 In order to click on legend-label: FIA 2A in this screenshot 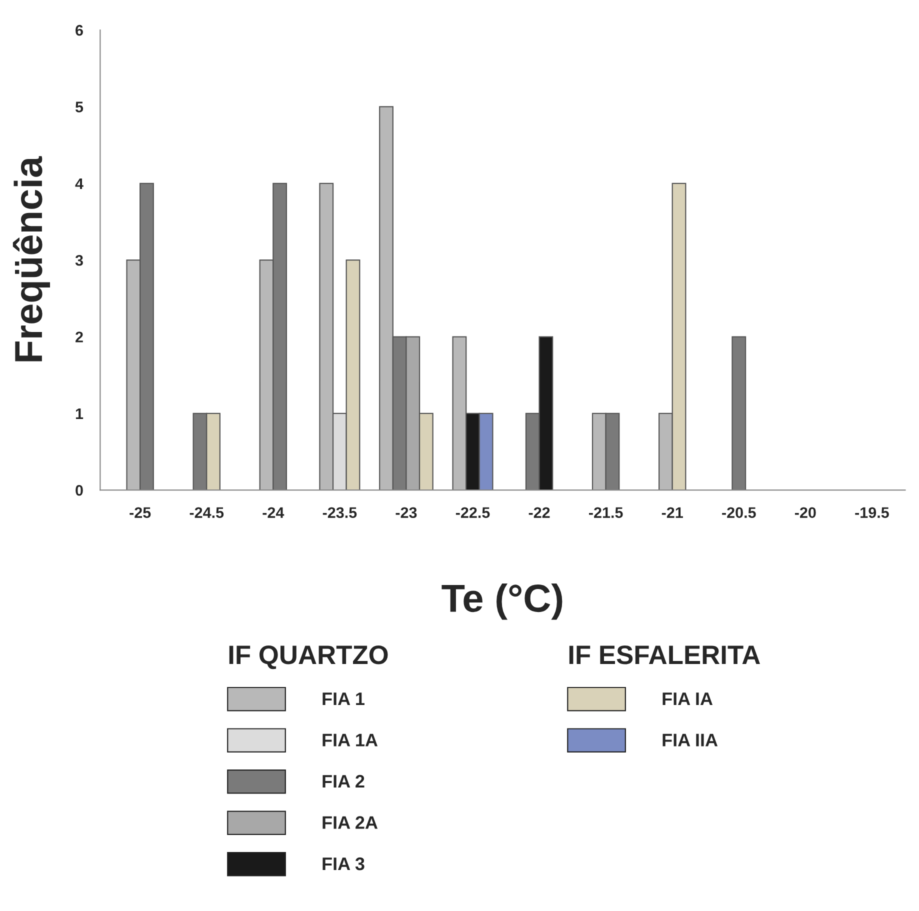, I will do `click(350, 822)`.